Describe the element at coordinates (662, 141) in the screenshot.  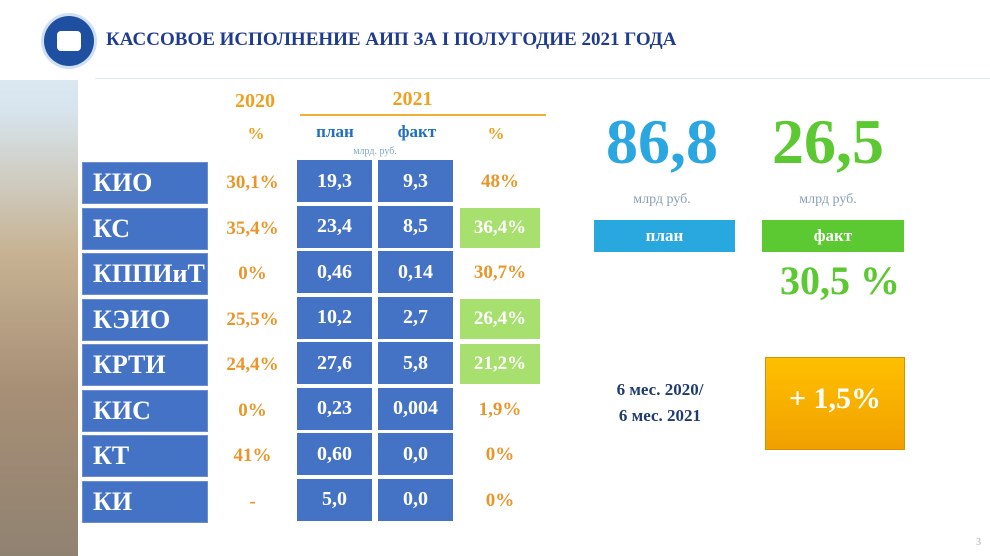
I see `plan-value: 86,8` at that location.